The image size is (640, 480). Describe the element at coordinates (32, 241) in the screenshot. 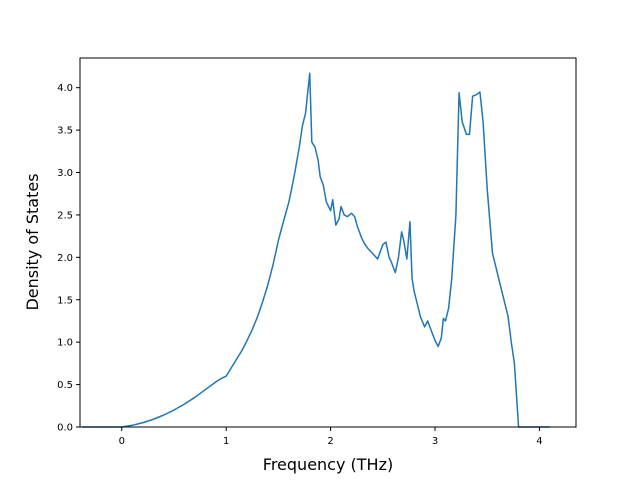

I see `y-axis-label: Density of States` at that location.